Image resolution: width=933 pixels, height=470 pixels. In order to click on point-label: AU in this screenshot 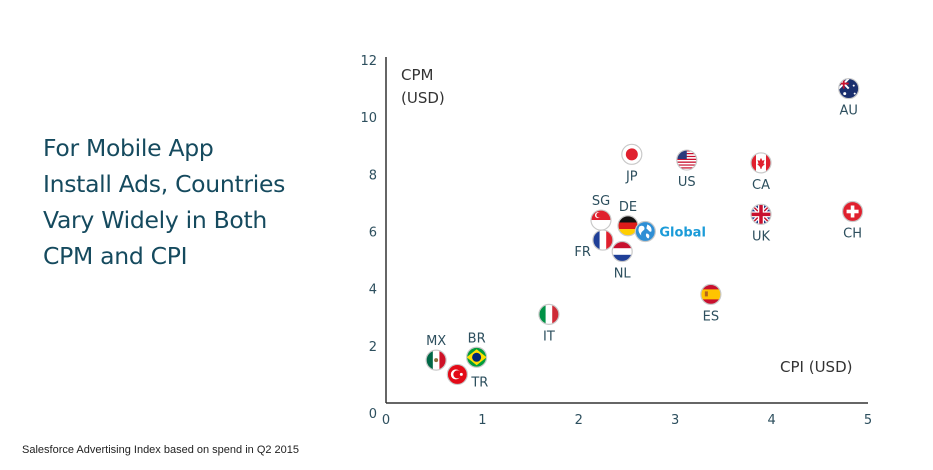, I will do `click(849, 111)`.